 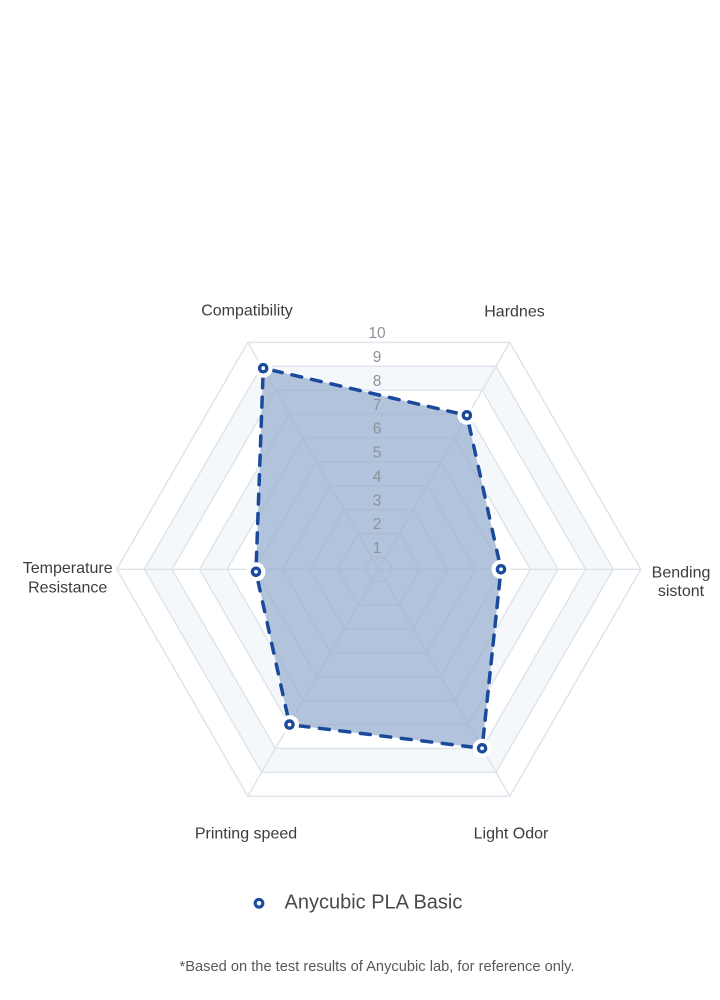 I want to click on svg-text: 1, so click(x=377, y=548).